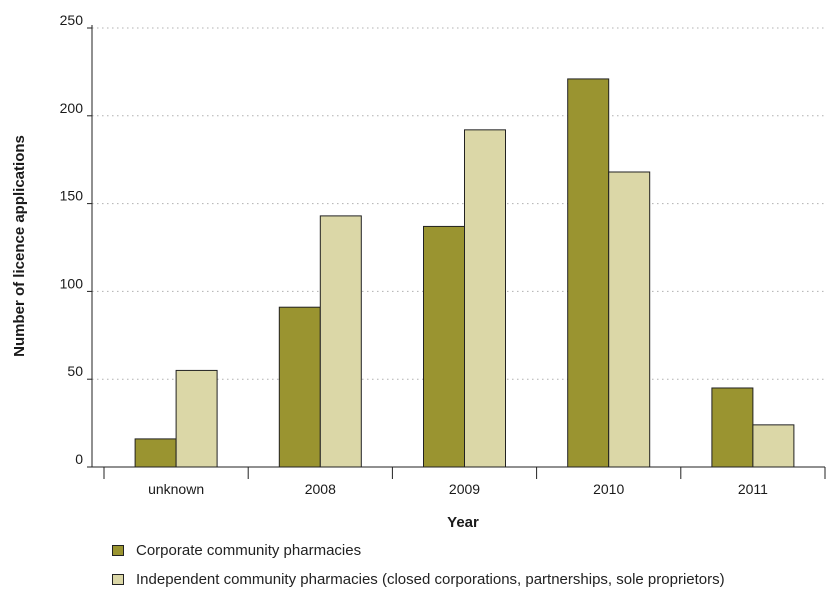 This screenshot has width=833, height=601. I want to click on x-tick-label-2011: 2011, so click(753, 489).